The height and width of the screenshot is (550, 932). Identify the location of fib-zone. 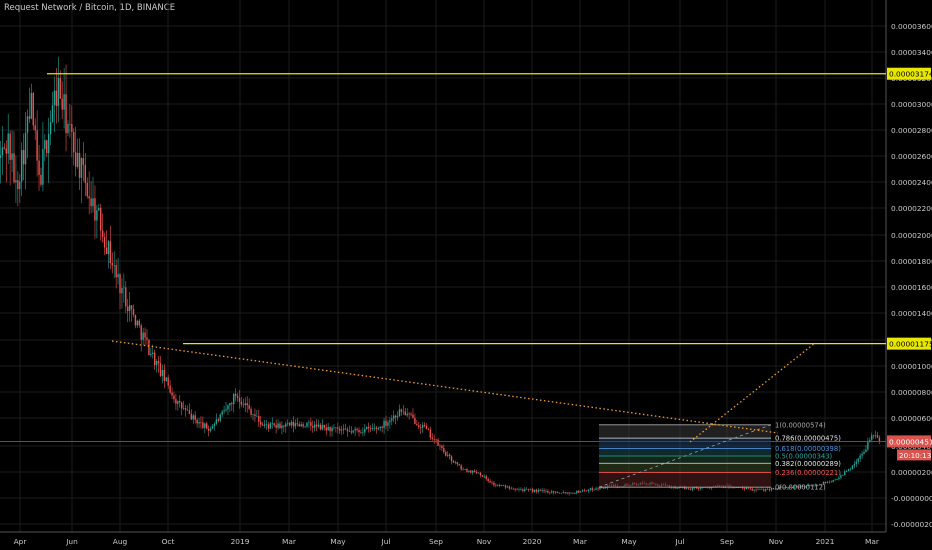
(685, 452).